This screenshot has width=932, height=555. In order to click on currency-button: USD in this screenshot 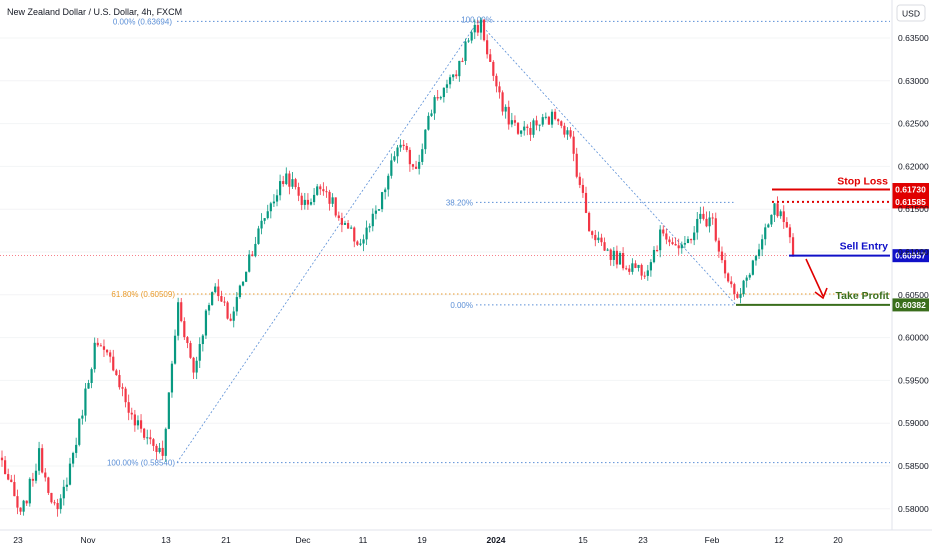, I will do `click(911, 13)`.